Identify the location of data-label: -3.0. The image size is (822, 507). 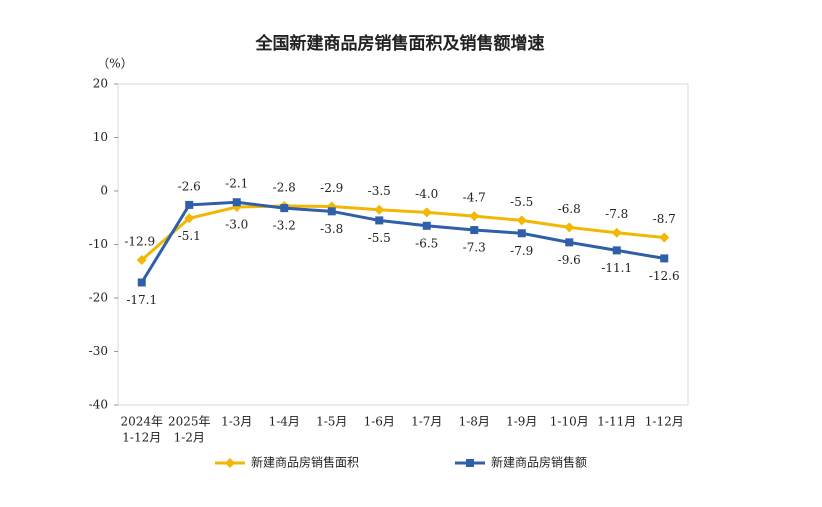
(236, 225).